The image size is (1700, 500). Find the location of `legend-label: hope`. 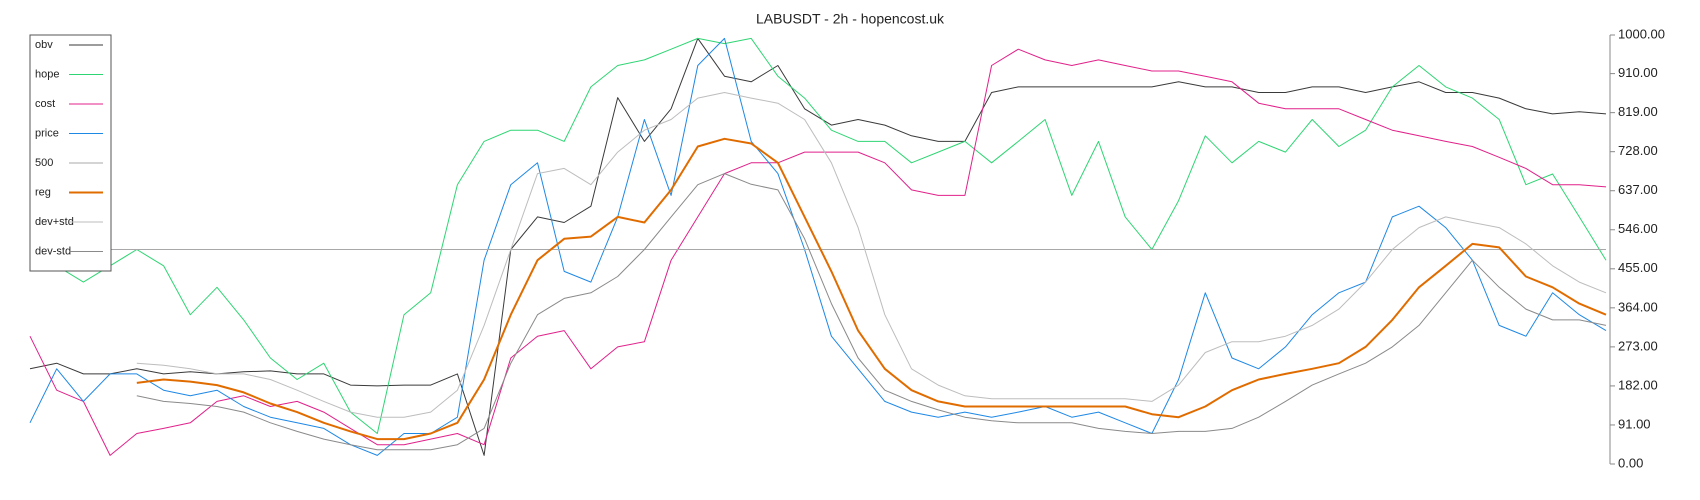

legend-label: hope is located at coordinates (47, 74).